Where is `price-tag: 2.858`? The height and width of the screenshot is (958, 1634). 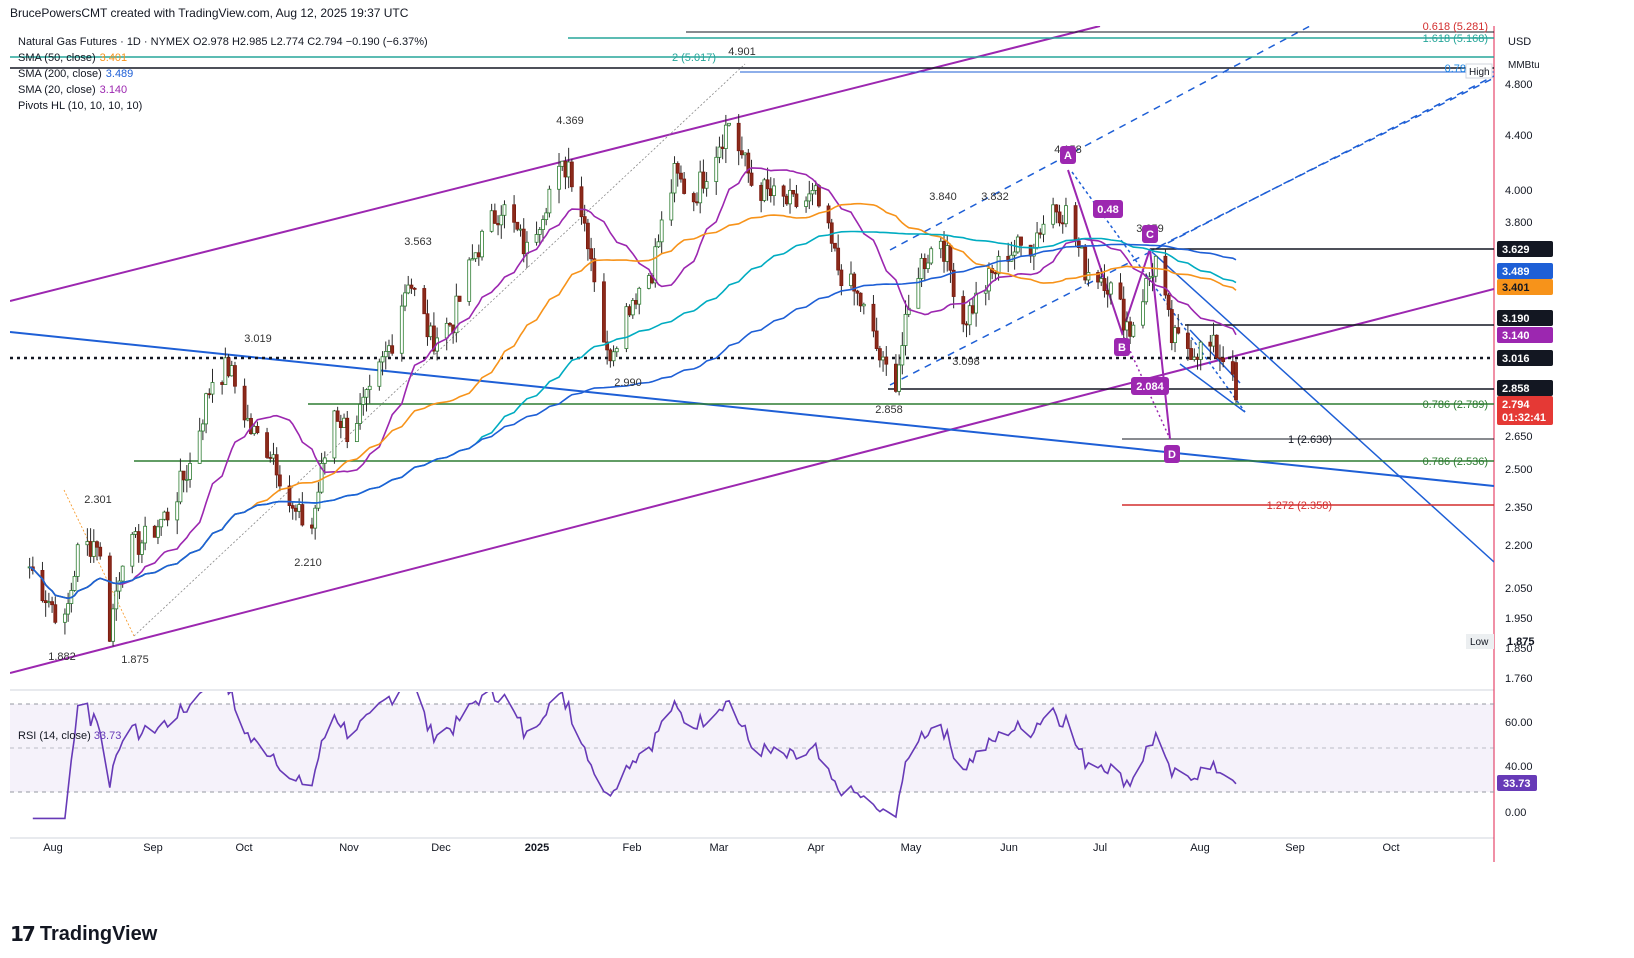
price-tag: 2.858 is located at coordinates (1525, 388).